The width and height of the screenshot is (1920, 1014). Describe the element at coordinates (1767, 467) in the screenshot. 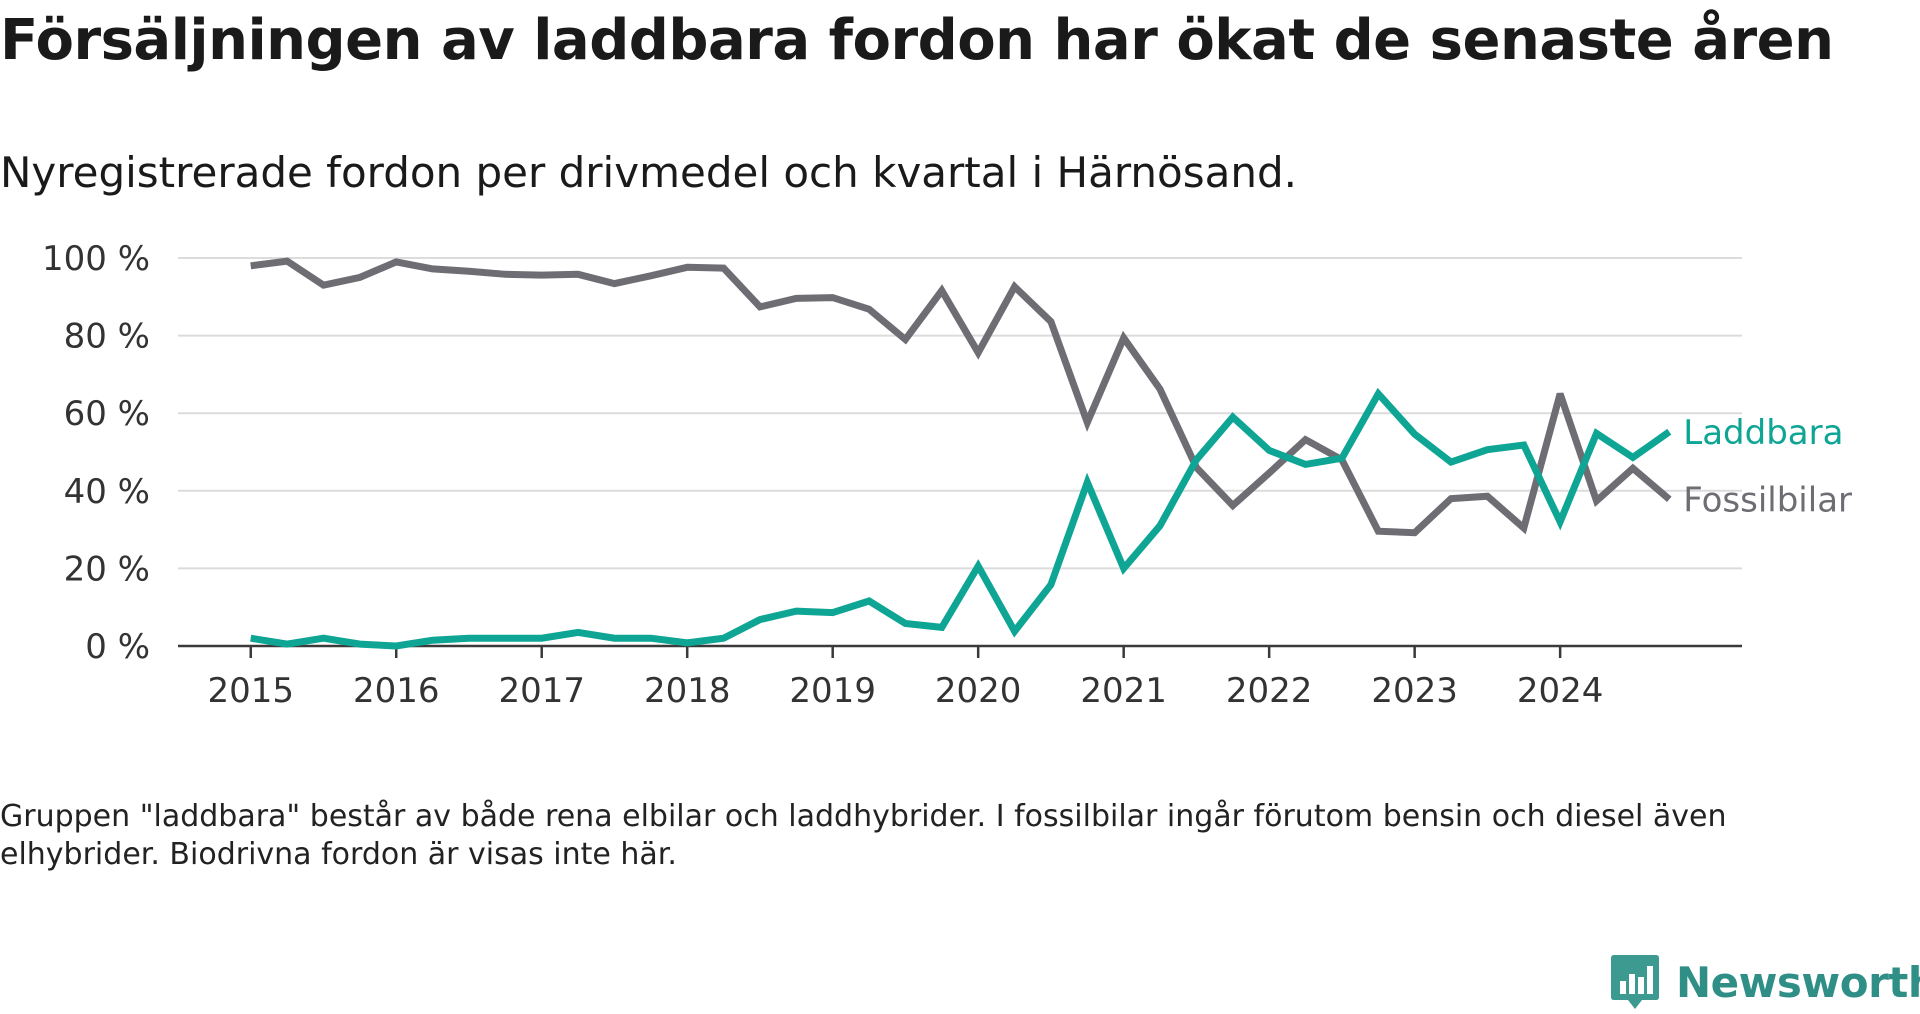

I see `series-labels: Laddbara Fossilbilar` at that location.